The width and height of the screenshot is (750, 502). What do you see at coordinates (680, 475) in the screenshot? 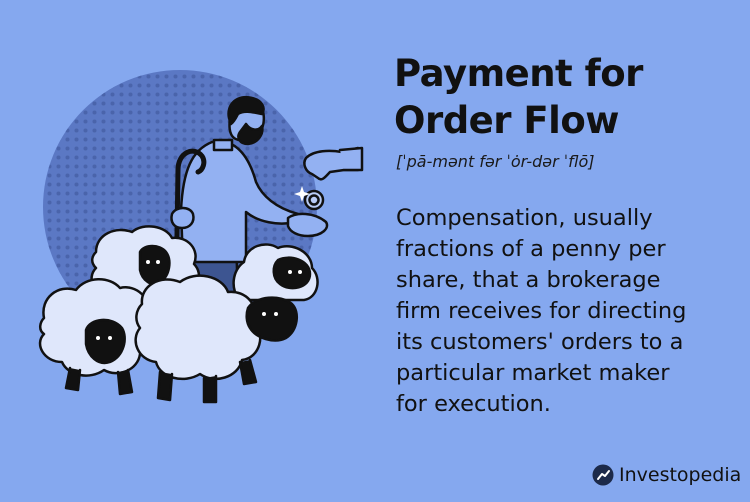
I see `brand-name: Investopedia` at bounding box center [680, 475].